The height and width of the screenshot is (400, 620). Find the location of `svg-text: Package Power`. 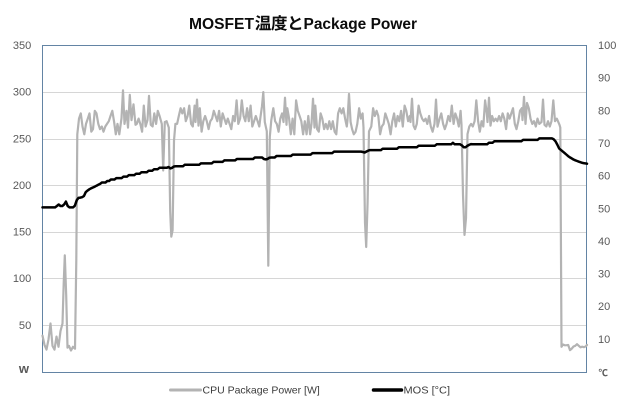

svg-text: Package Power is located at coordinates (361, 24).